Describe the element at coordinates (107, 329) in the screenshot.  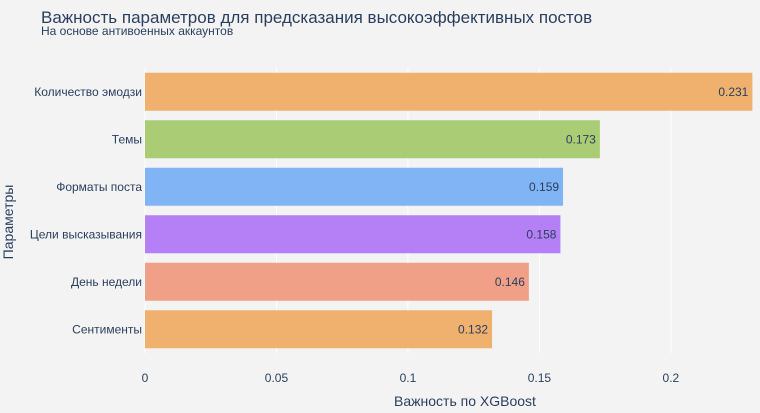
I see `y-tick-label: Сентименты` at that location.